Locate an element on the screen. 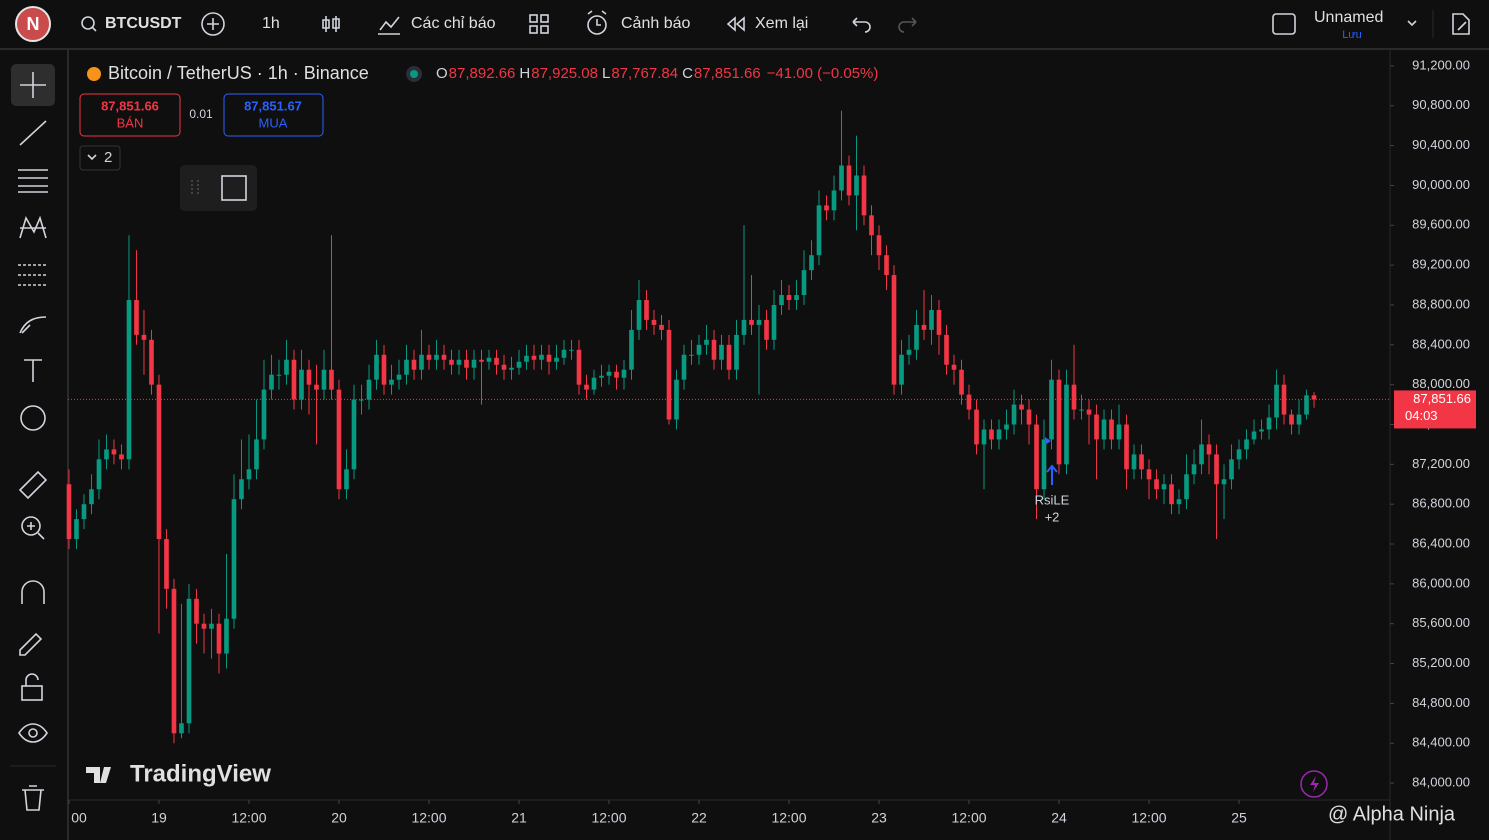 The image size is (1489, 840). collapse-button is located at coordinates (100, 158).